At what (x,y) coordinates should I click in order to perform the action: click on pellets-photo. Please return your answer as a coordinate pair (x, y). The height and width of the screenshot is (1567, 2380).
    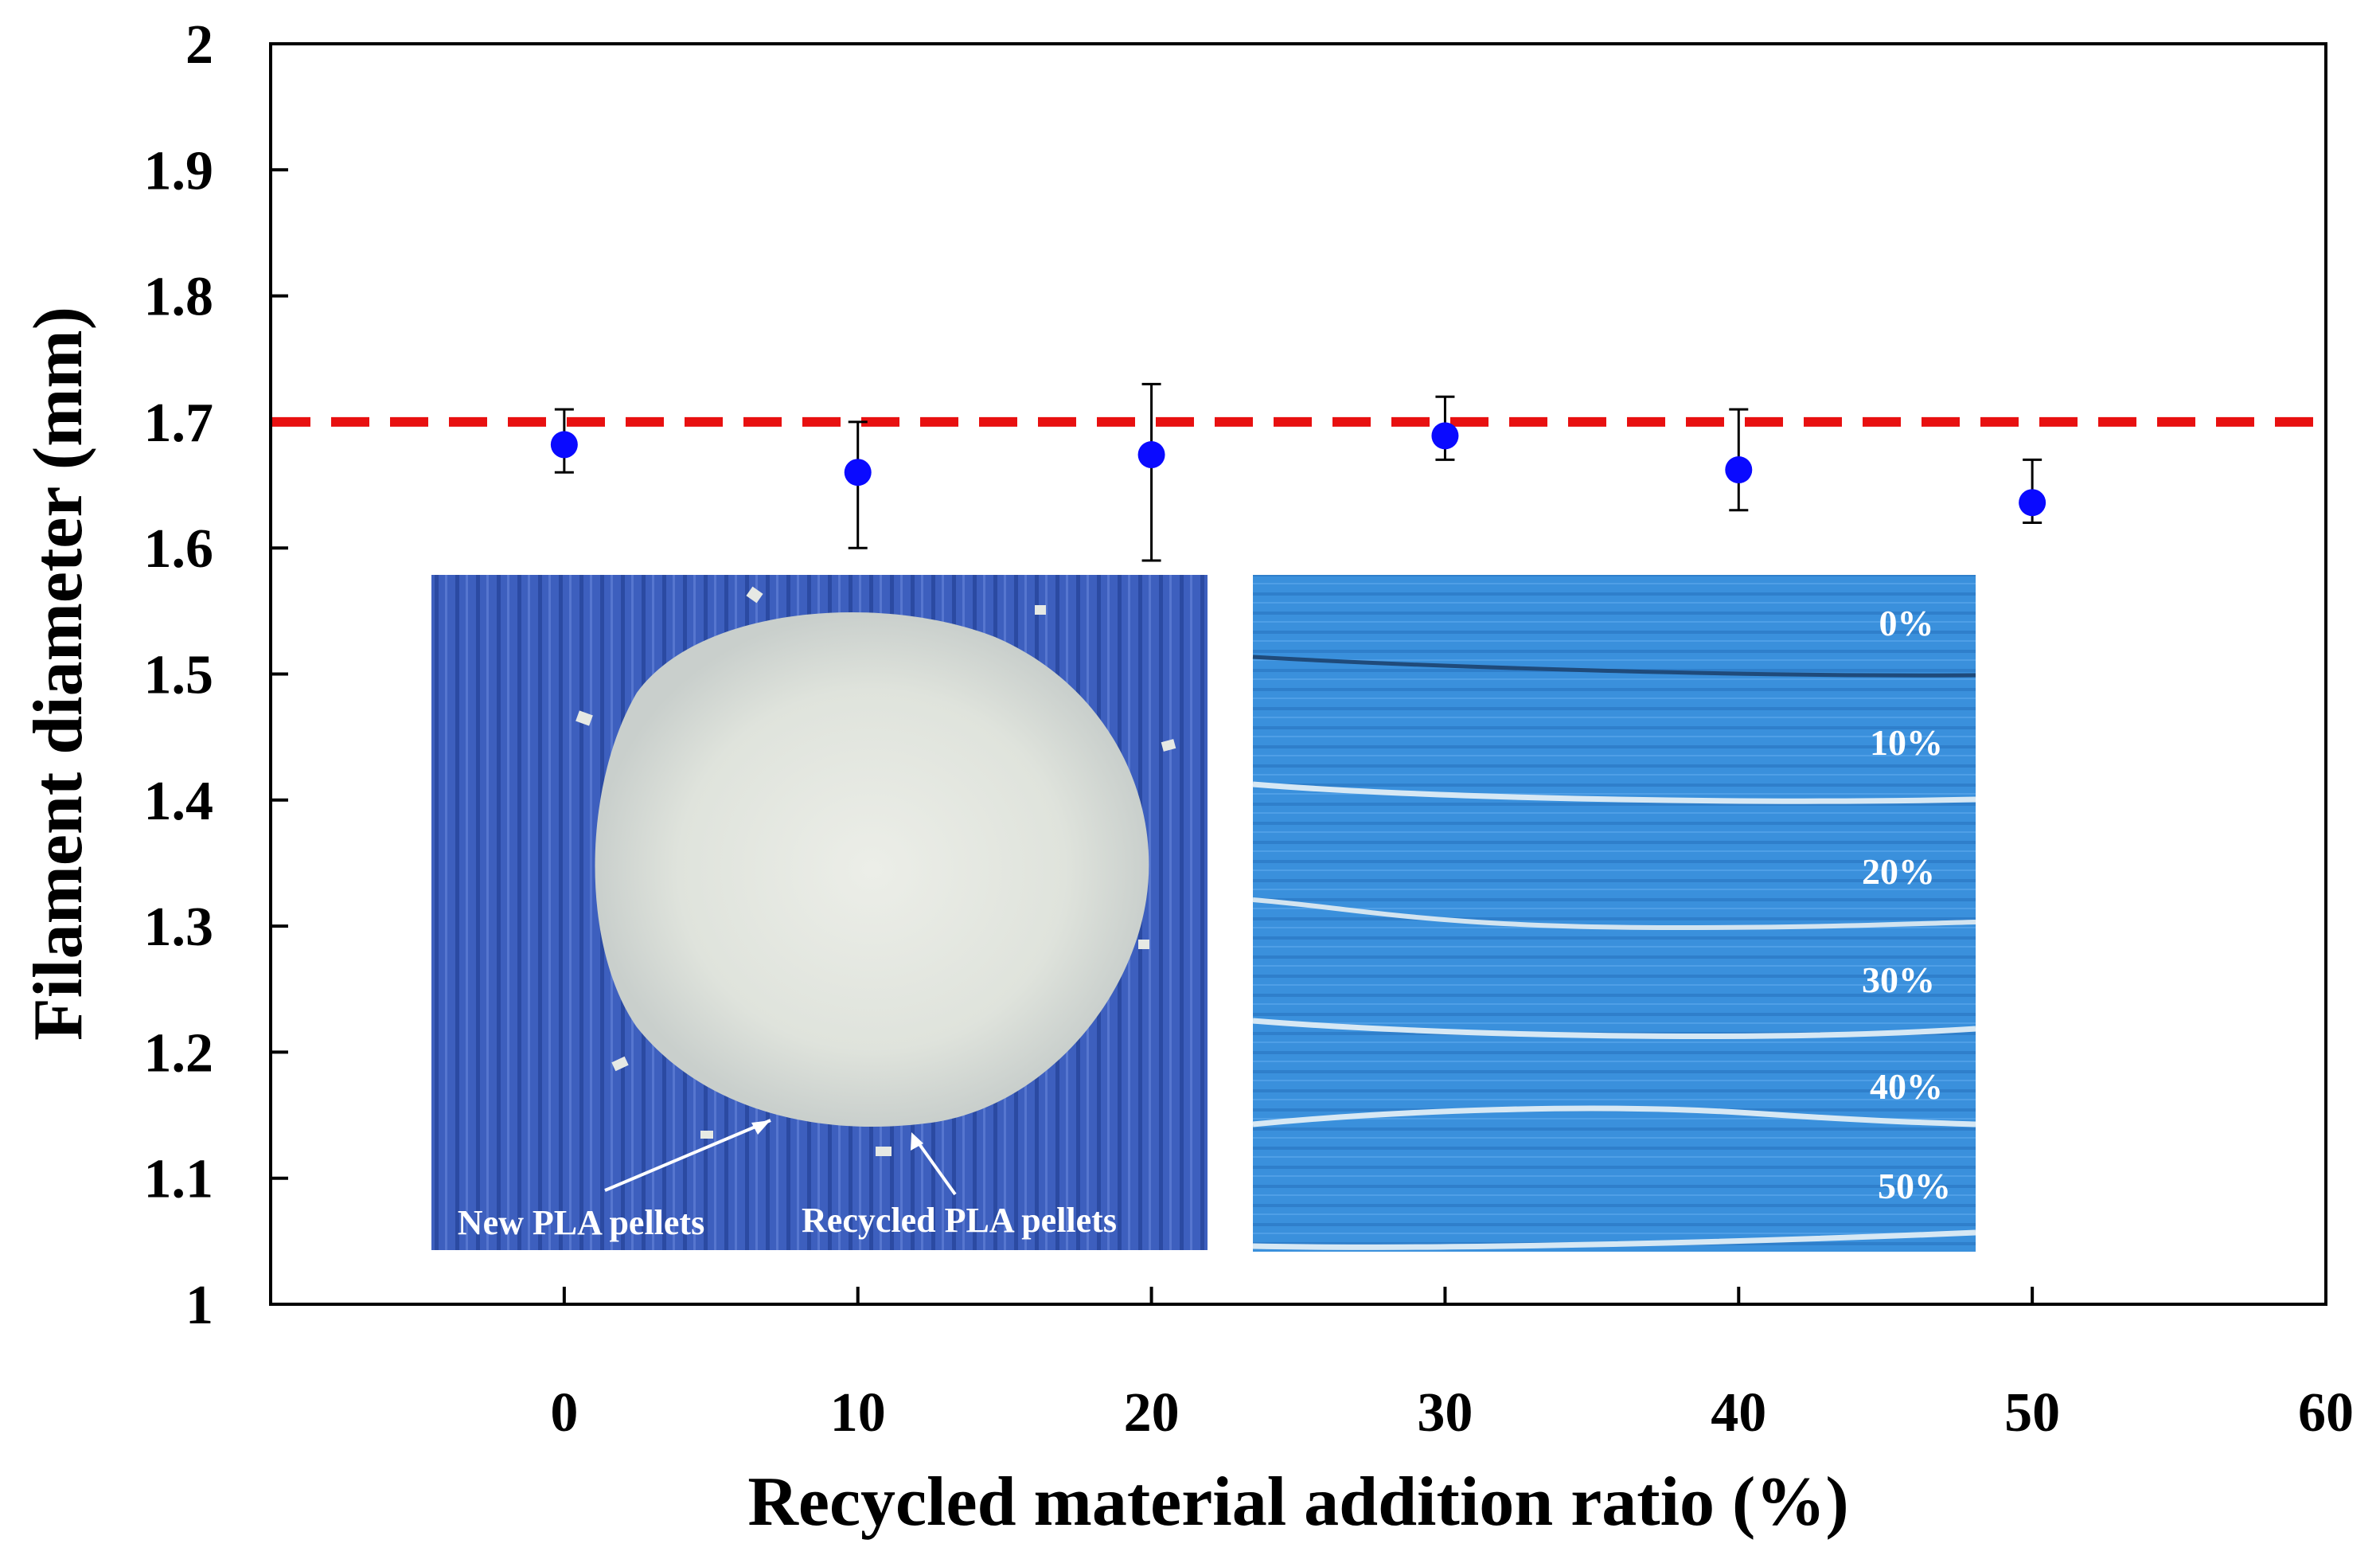
    Looking at the image, I should click on (820, 912).